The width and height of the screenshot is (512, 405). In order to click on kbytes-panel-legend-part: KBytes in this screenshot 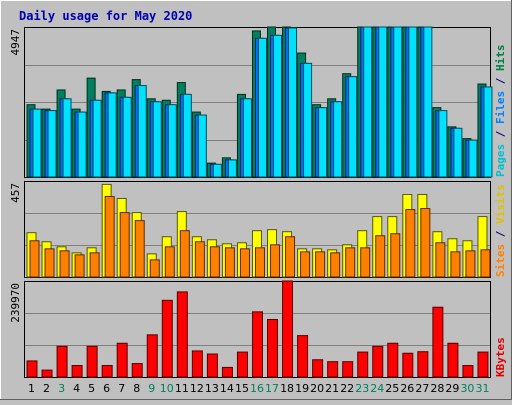, I will do `click(500, 357)`.